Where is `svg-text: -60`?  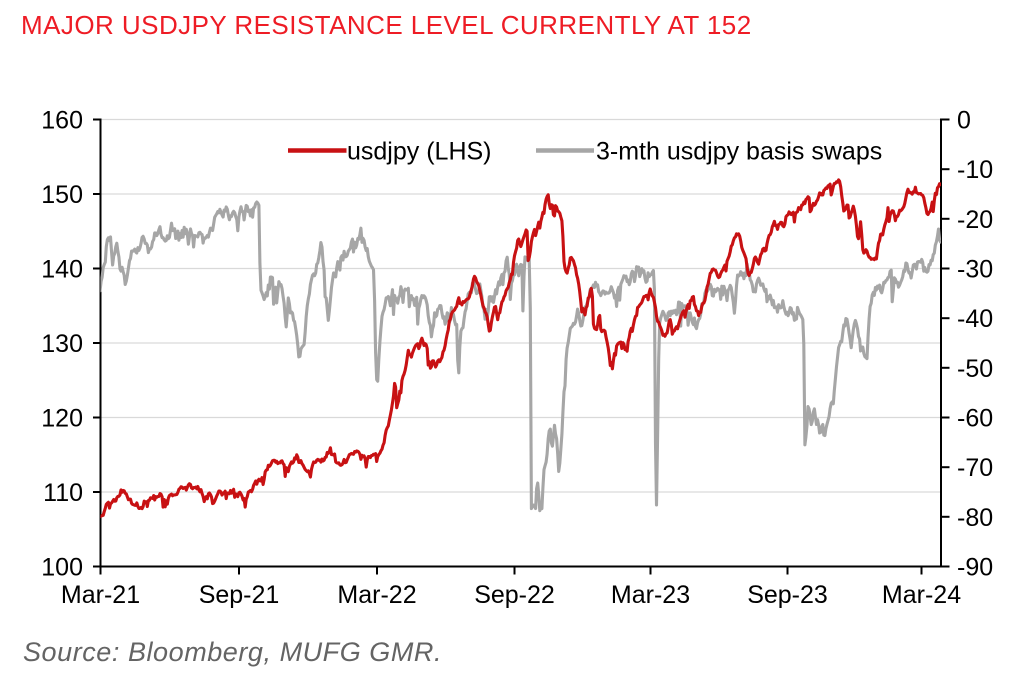 svg-text: -60 is located at coordinates (975, 419).